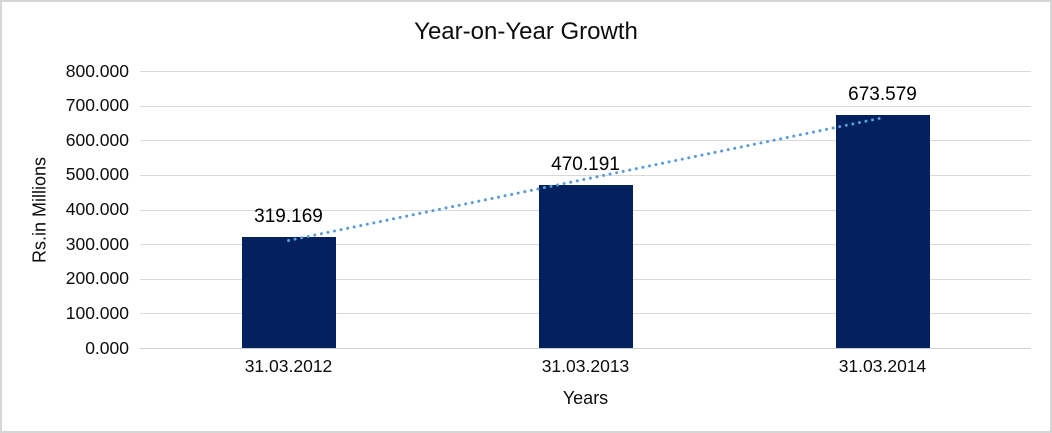  I want to click on y-tick-label: 100.000, so click(97, 312).